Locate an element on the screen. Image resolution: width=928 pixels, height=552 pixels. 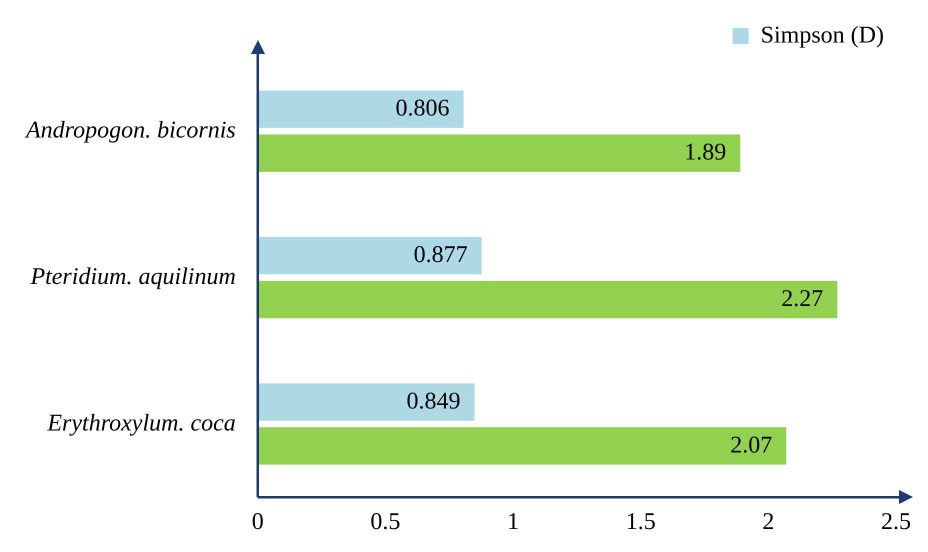
x-tick-label: 1 is located at coordinates (513, 521).